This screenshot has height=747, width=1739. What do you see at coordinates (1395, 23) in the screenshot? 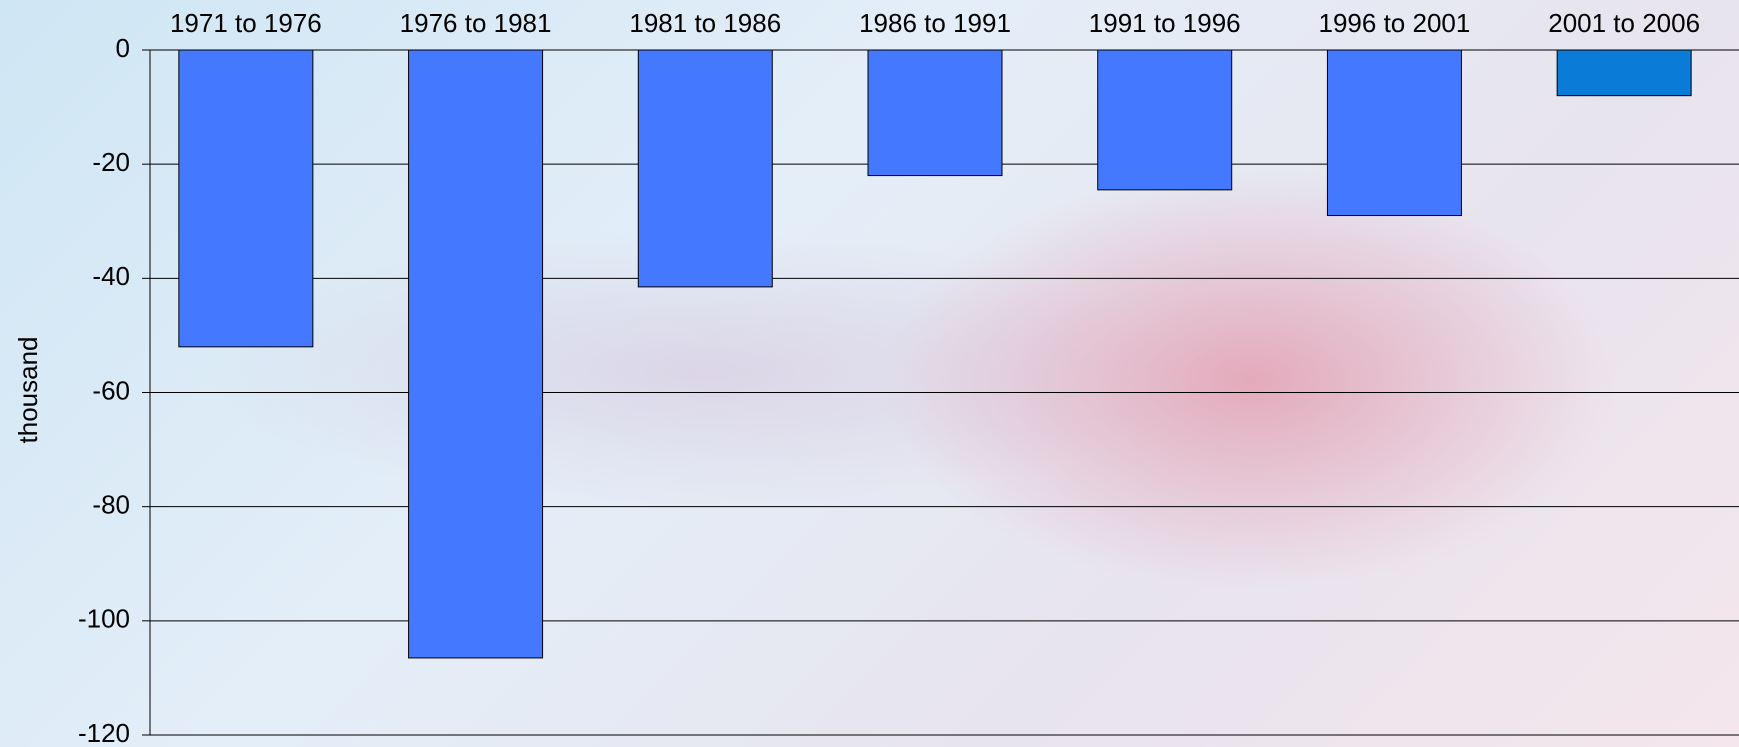
I see `x-tick-label: 1996 to 2001` at bounding box center [1395, 23].